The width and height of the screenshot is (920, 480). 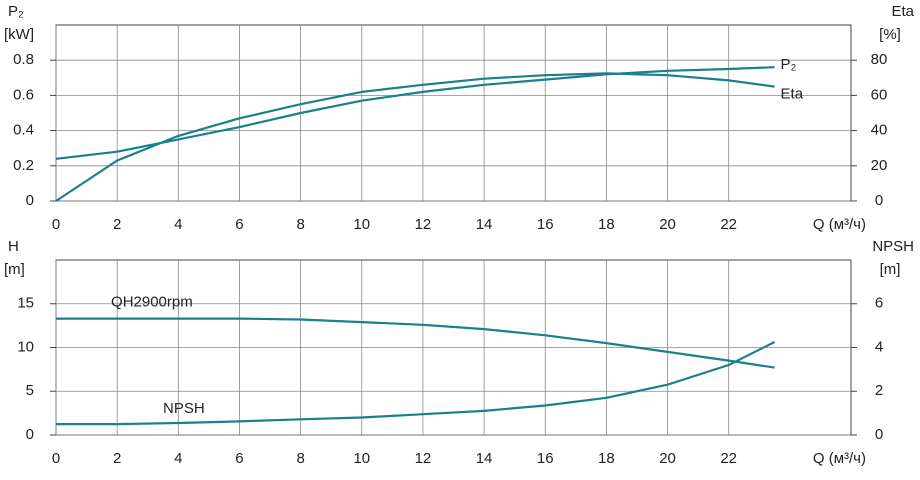 What do you see at coordinates (16, 11) in the screenshot?
I see `y-axis-title: P₂` at bounding box center [16, 11].